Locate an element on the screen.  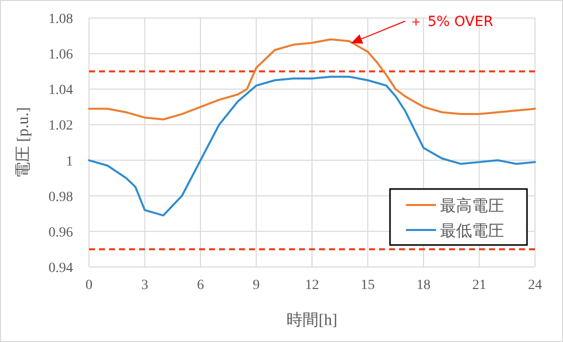
y-tick-label: 1 is located at coordinates (69, 162).